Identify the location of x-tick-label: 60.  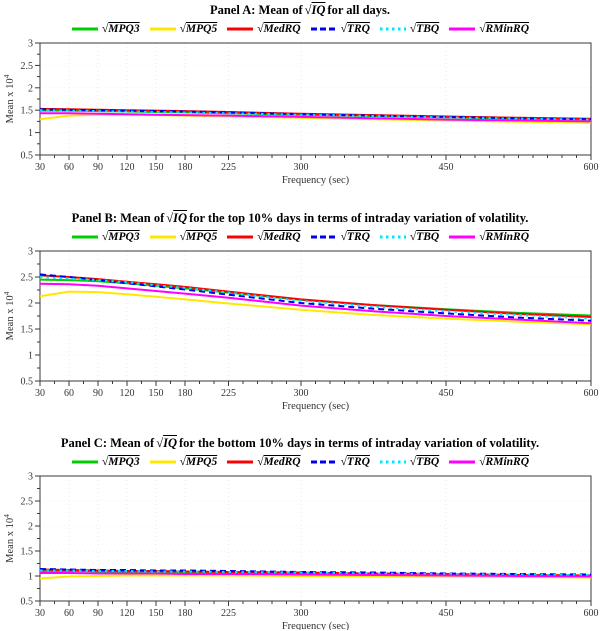
(69, 393).